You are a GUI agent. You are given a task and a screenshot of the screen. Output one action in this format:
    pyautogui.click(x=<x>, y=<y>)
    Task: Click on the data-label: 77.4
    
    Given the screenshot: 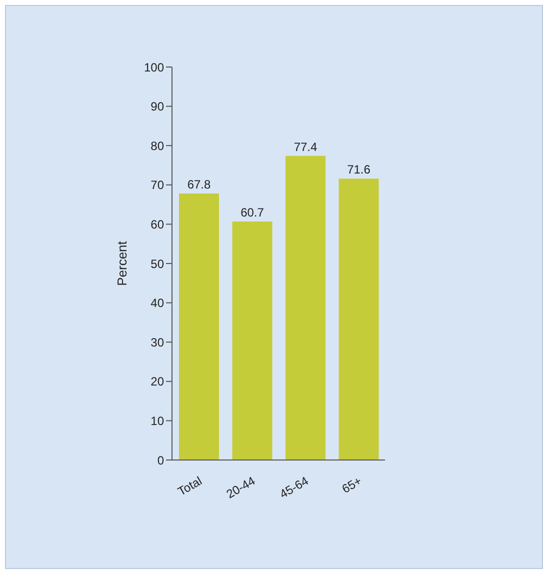 What is the action you would take?
    pyautogui.click(x=306, y=147)
    